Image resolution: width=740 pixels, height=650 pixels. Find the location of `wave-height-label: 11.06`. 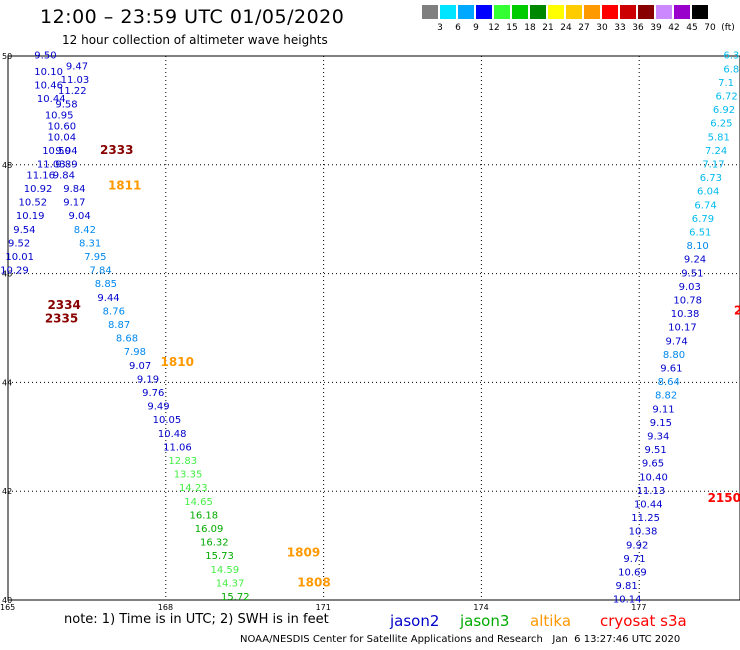

wave-height-label: 11.06 is located at coordinates (177, 447).